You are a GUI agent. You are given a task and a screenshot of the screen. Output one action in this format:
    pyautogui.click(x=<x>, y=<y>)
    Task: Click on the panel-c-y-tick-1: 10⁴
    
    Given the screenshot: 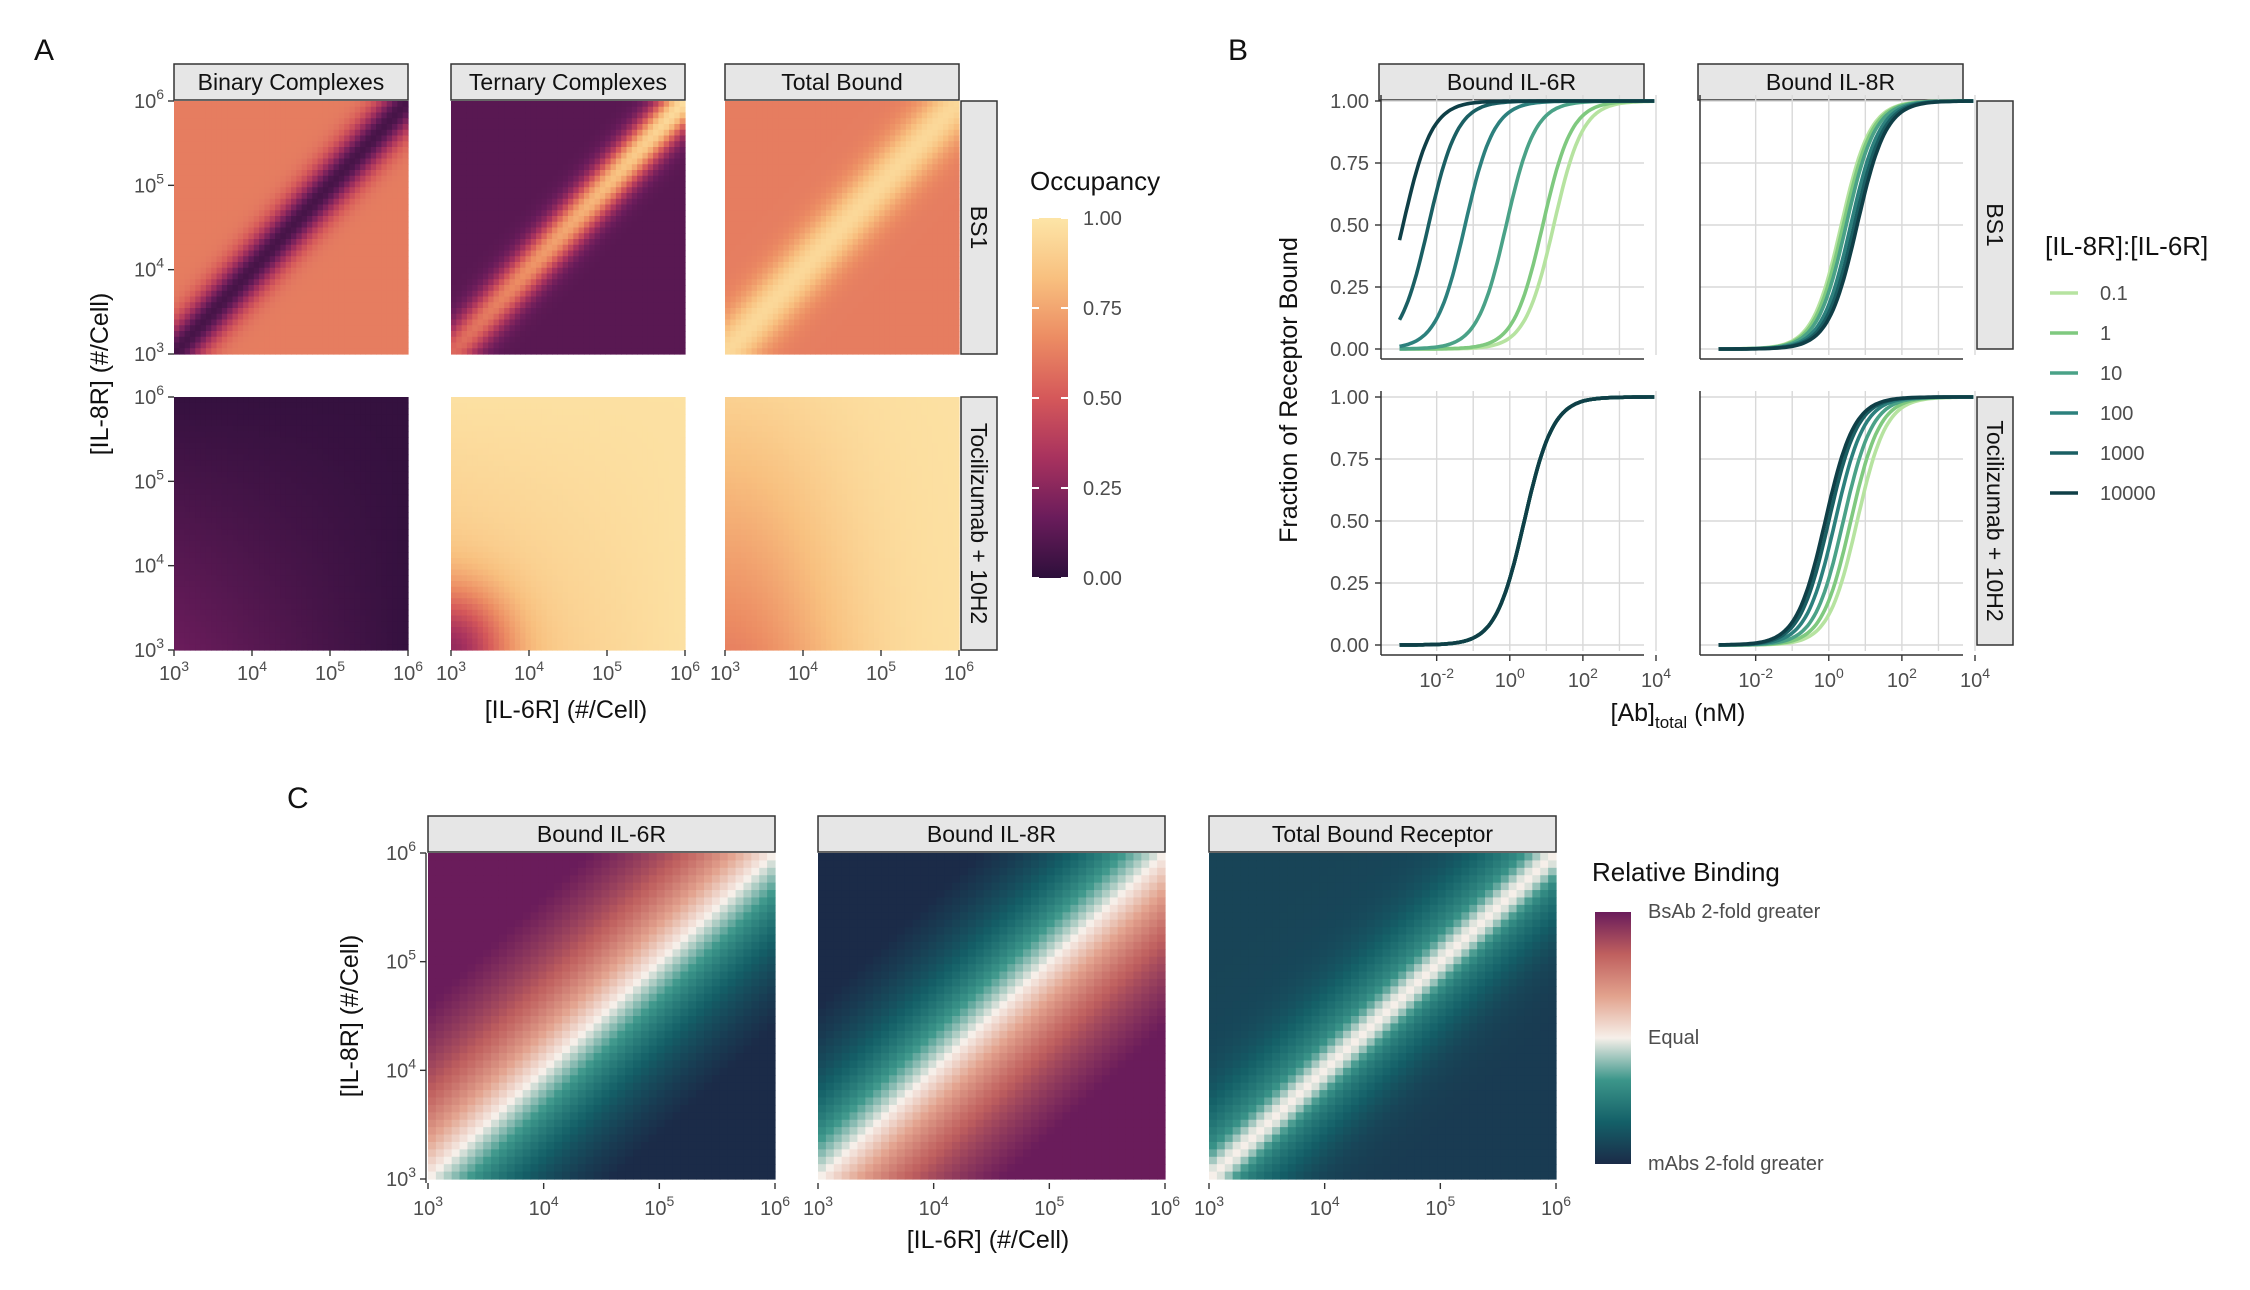 What is the action you would take?
    pyautogui.click(x=401, y=1068)
    